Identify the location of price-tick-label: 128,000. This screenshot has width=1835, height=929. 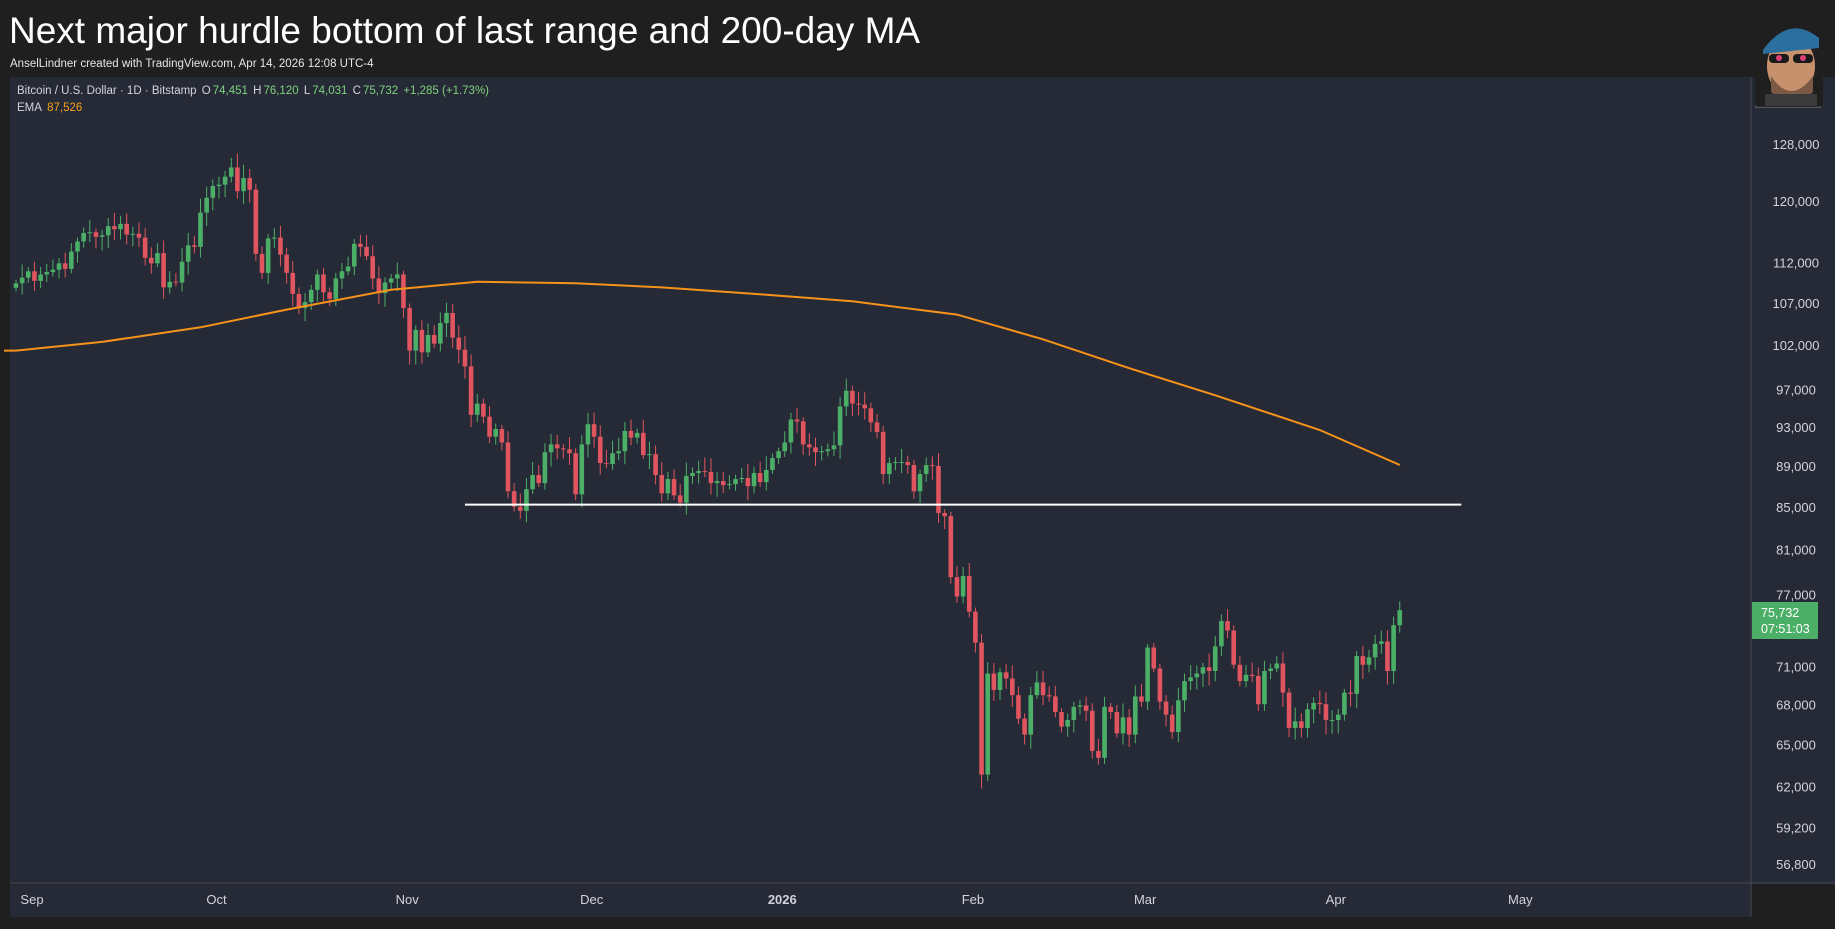
(1796, 144).